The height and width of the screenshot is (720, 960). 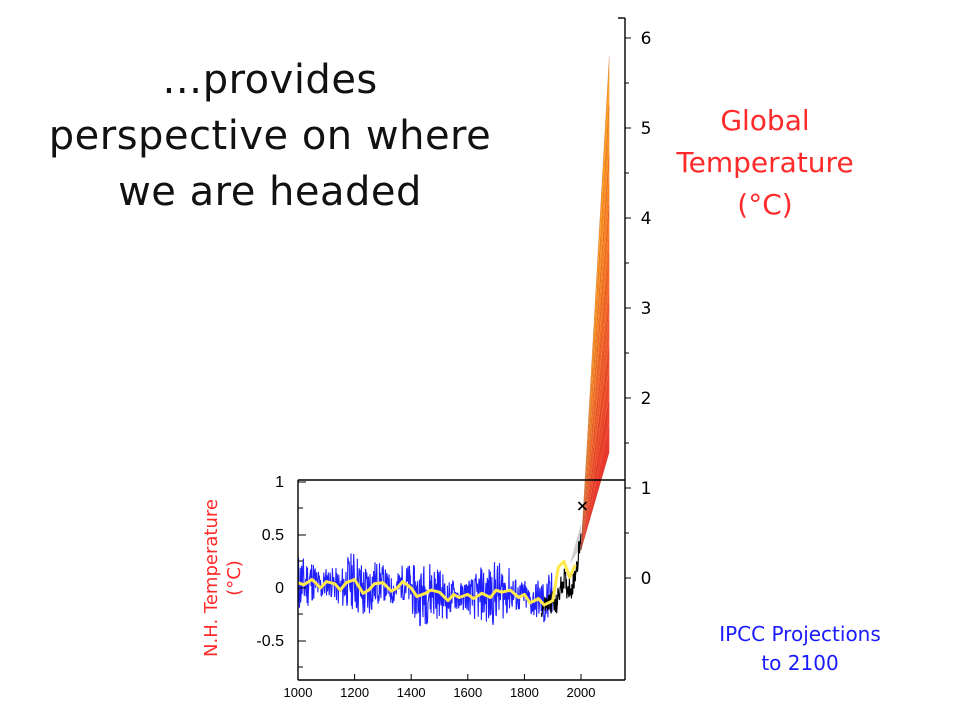 I want to click on instrumental-series, so click(x=561, y=575).